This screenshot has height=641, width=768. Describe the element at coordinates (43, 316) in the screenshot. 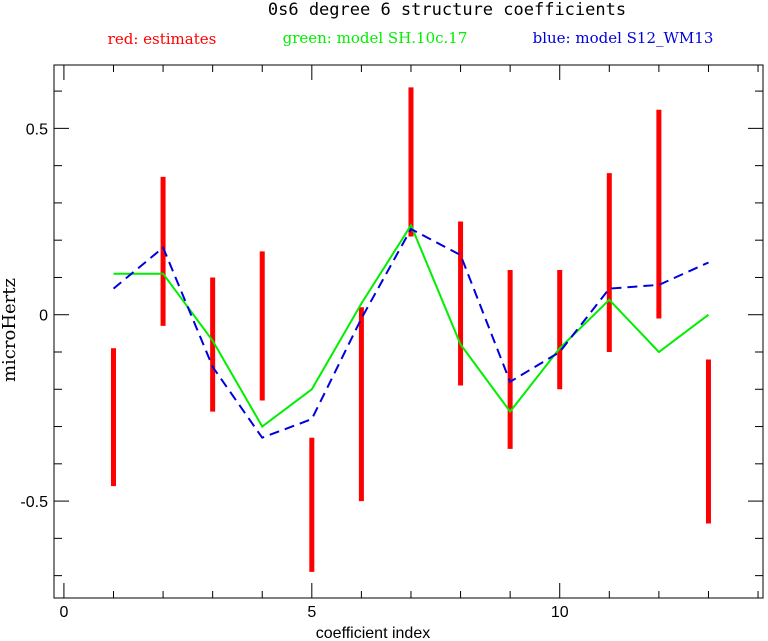

I see `y-tick-label: 0` at that location.